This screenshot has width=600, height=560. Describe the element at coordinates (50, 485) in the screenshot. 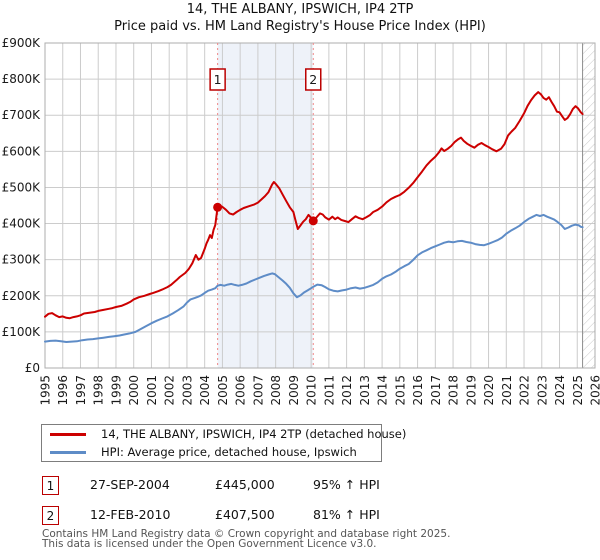

I see `sale-marker-badge: 1` at that location.